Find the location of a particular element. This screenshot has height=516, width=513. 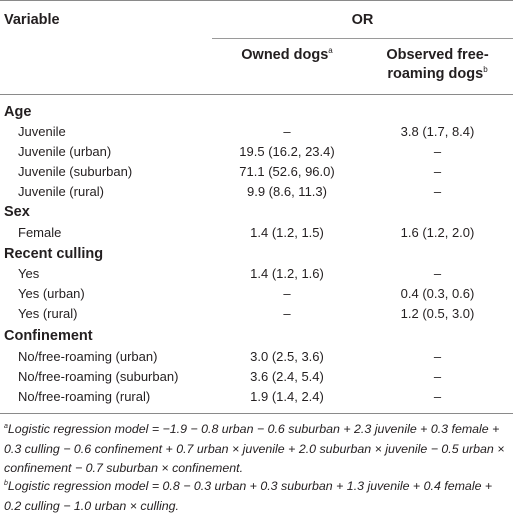

row-observed: 3.8 (1.7, 8.4) is located at coordinates (437, 131).